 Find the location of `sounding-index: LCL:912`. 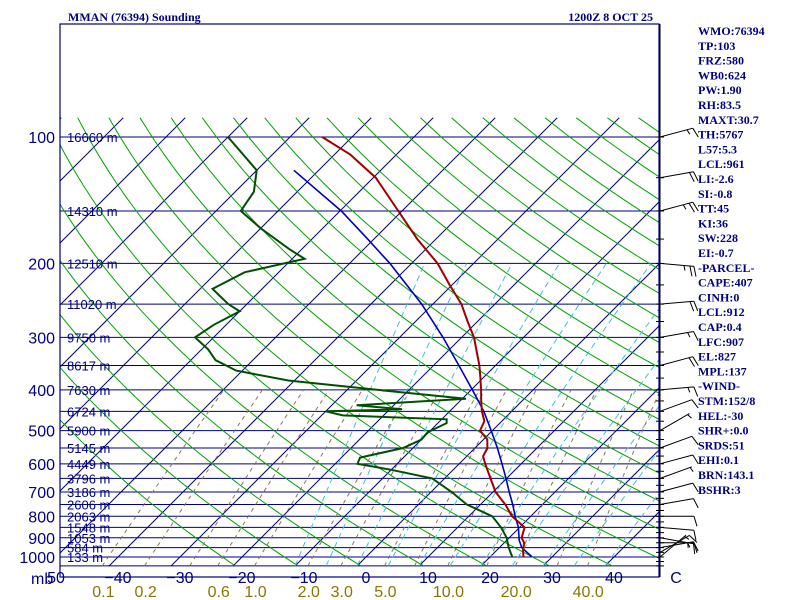

sounding-index: LCL:912 is located at coordinates (721, 312).